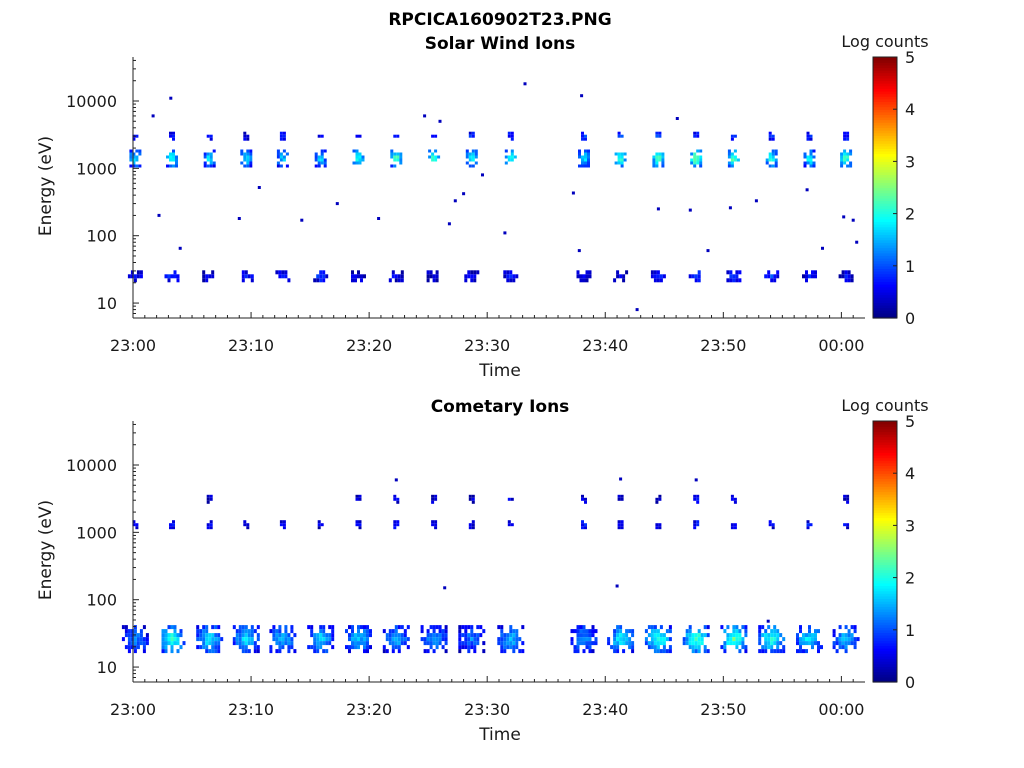  I want to click on solar-wind-x-label: Time, so click(499, 371).